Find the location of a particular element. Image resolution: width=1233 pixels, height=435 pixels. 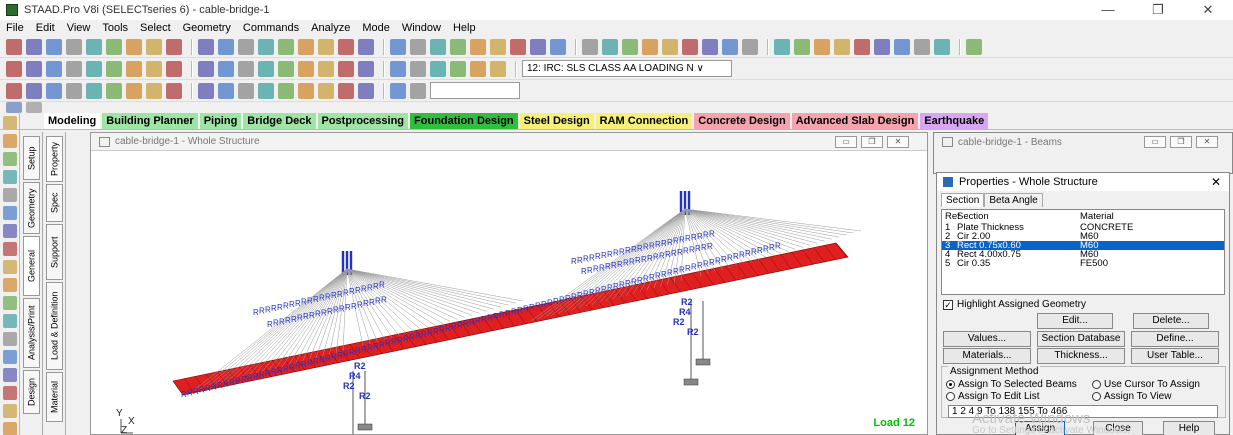

help-button: Help is located at coordinates (1189, 428).